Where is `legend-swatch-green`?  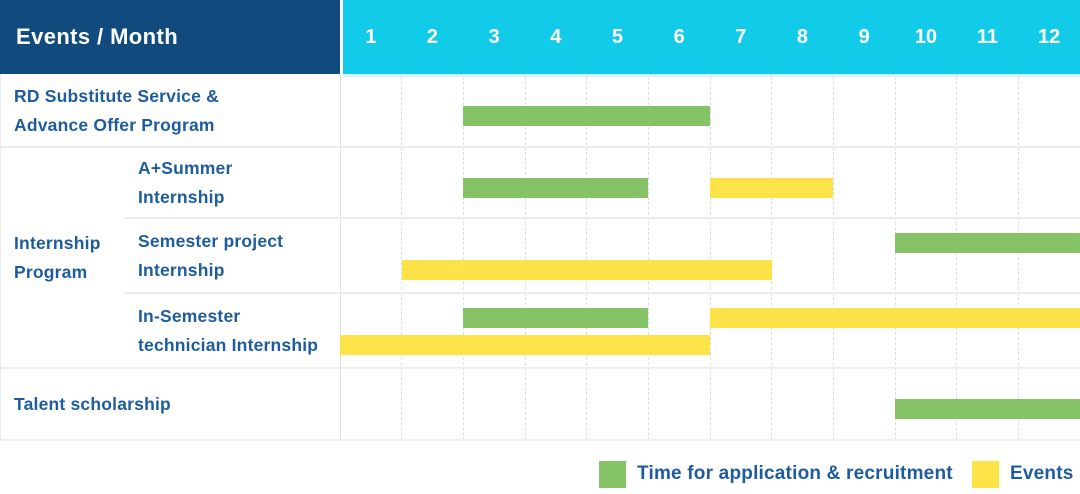 legend-swatch-green is located at coordinates (612, 474).